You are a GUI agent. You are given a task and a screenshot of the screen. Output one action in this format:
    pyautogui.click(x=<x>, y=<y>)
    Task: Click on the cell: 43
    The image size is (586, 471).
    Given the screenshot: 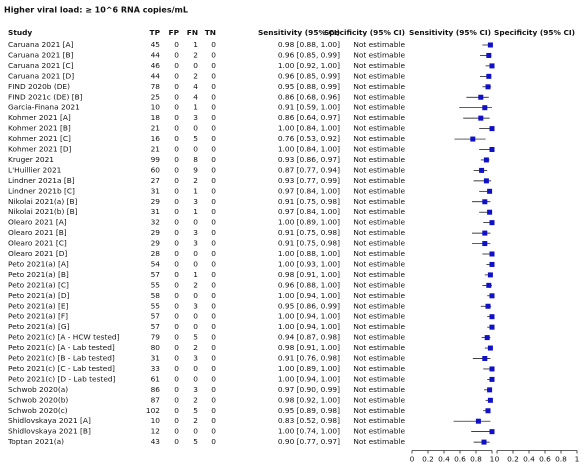 What is the action you would take?
    pyautogui.click(x=156, y=441)
    